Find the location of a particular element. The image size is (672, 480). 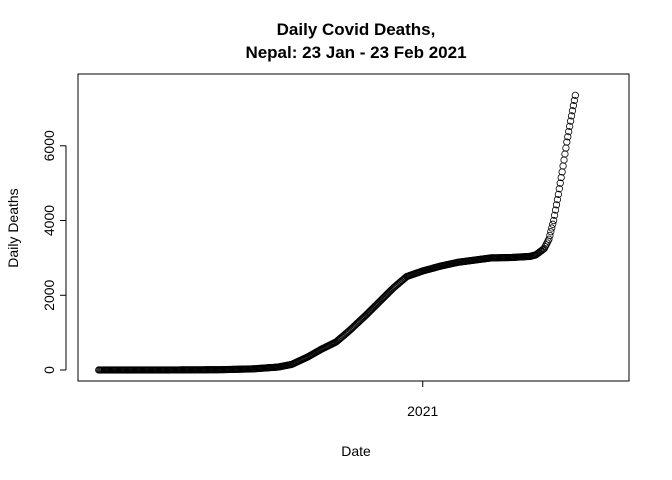

y-tick-label: 0 is located at coordinates (49, 370).